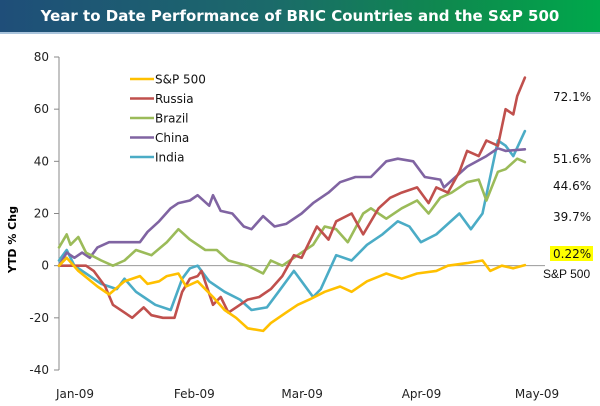  I want to click on x-tick-label: Apr-09, so click(422, 394).